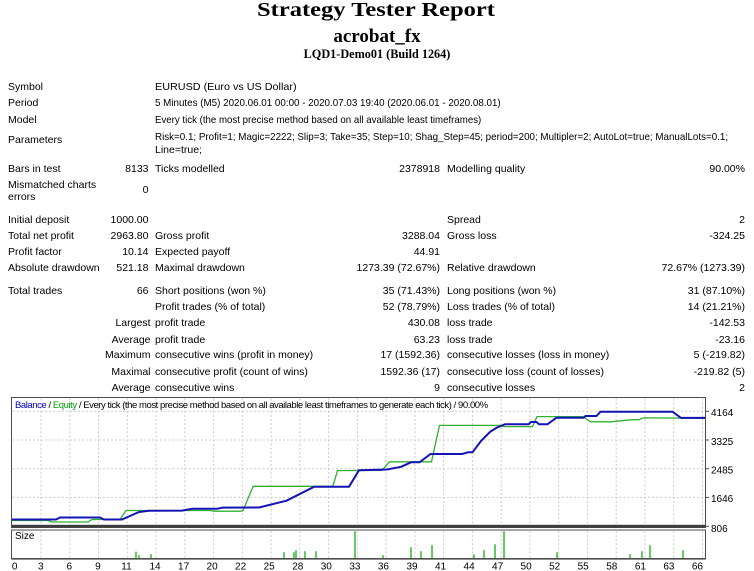 Image resolution: width=754 pixels, height=571 pixels. What do you see at coordinates (470, 566) in the screenshot?
I see `svg-text: 44` at bounding box center [470, 566].